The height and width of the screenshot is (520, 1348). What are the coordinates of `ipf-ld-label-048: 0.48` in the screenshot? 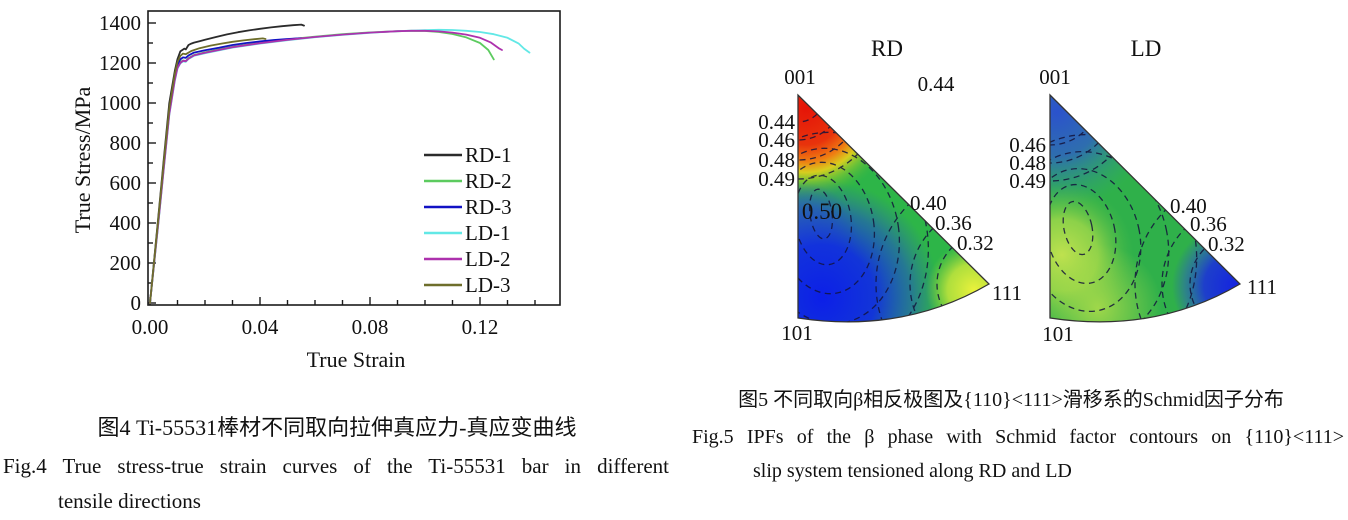 It's located at (1027, 163).